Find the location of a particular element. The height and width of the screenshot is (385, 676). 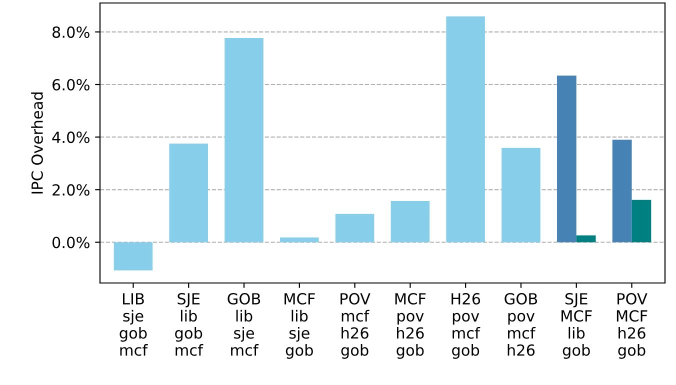

x-tick-label: SJE MCF lib gob is located at coordinates (577, 325).